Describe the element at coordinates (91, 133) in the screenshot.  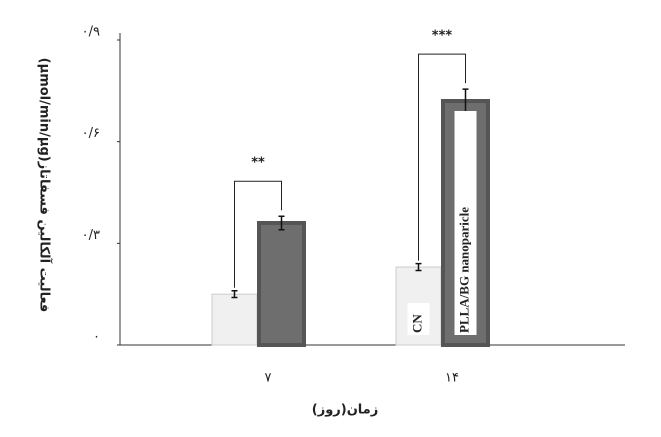
I see `y-tick-label: ۰/۶` at that location.